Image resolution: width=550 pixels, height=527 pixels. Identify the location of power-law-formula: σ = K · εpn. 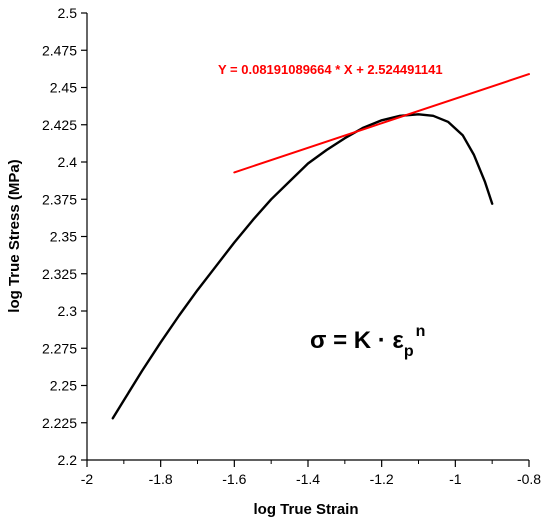
(367, 341).